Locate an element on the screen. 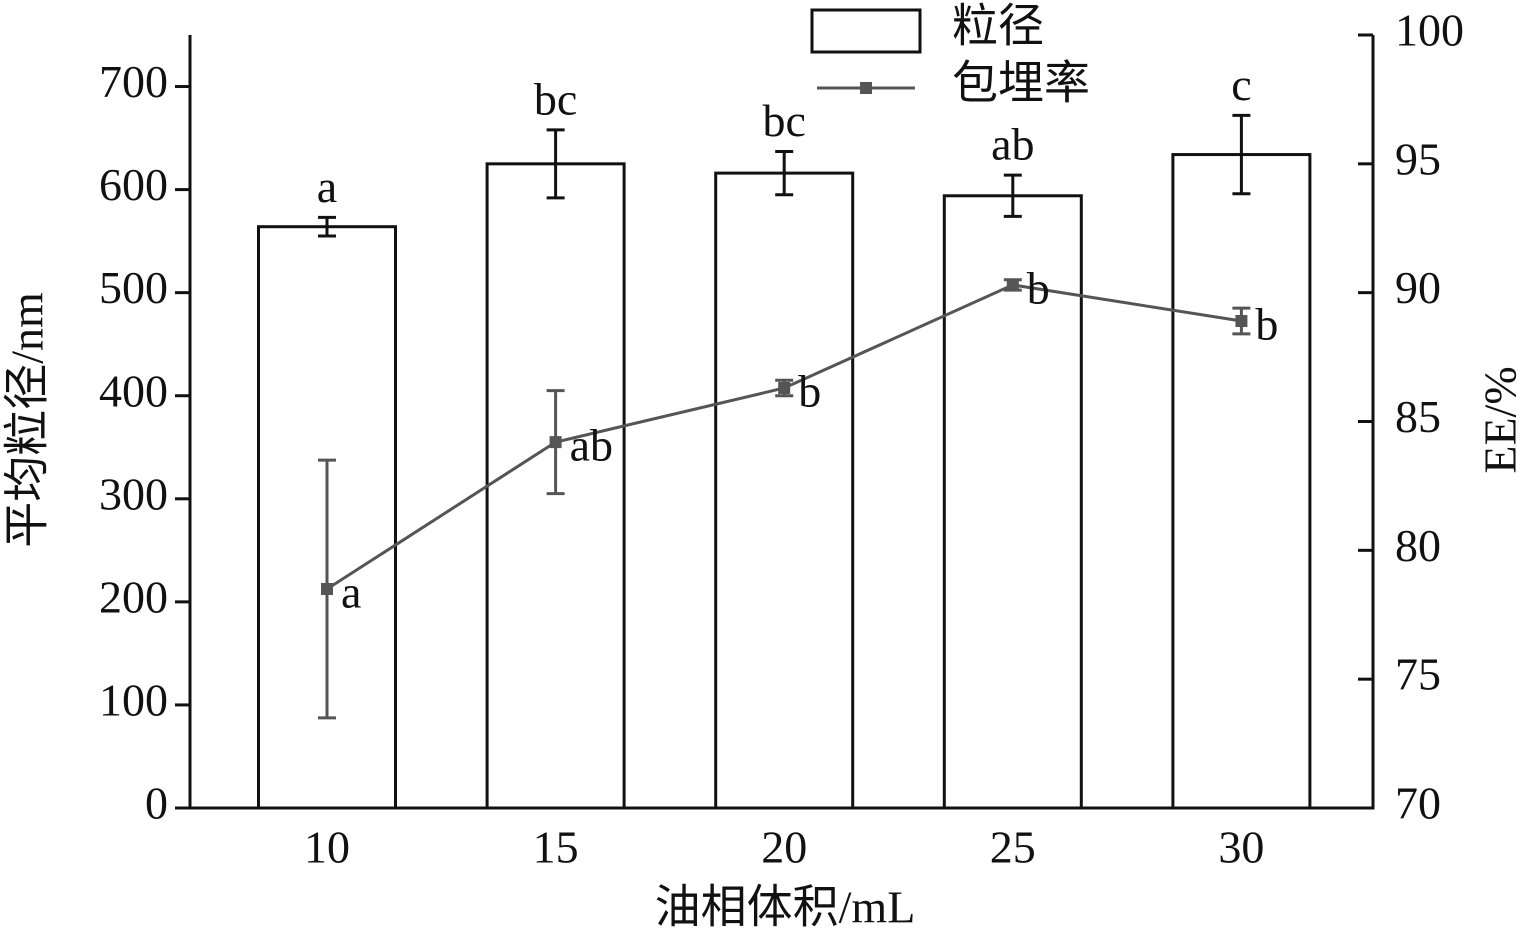 The height and width of the screenshot is (943, 1530). y2-tick-label: 95 is located at coordinates (1418, 158).